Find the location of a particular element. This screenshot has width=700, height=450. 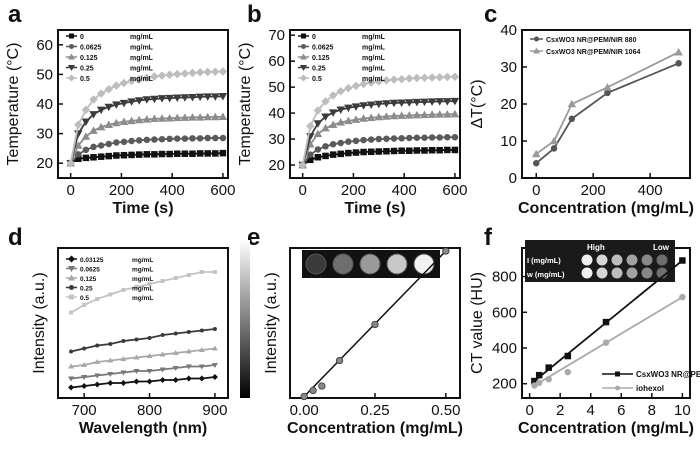

x-tick-label: 0 is located at coordinates (303, 190).